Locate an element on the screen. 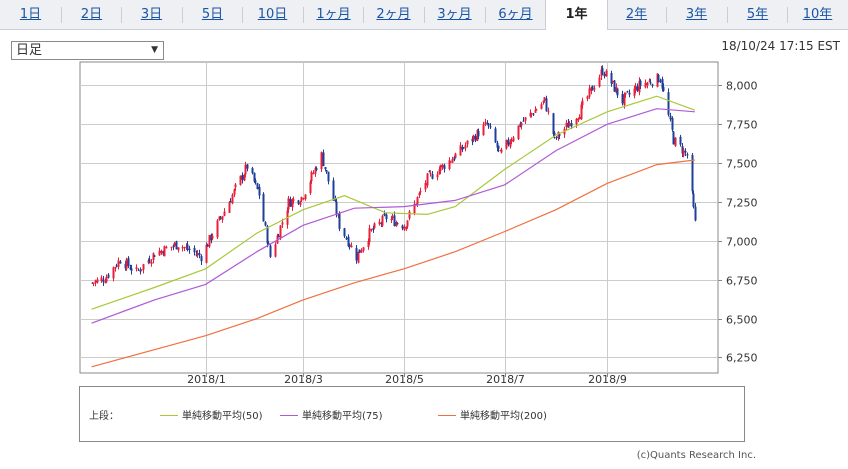  tab-8: 3ヶ月 is located at coordinates (454, 14).